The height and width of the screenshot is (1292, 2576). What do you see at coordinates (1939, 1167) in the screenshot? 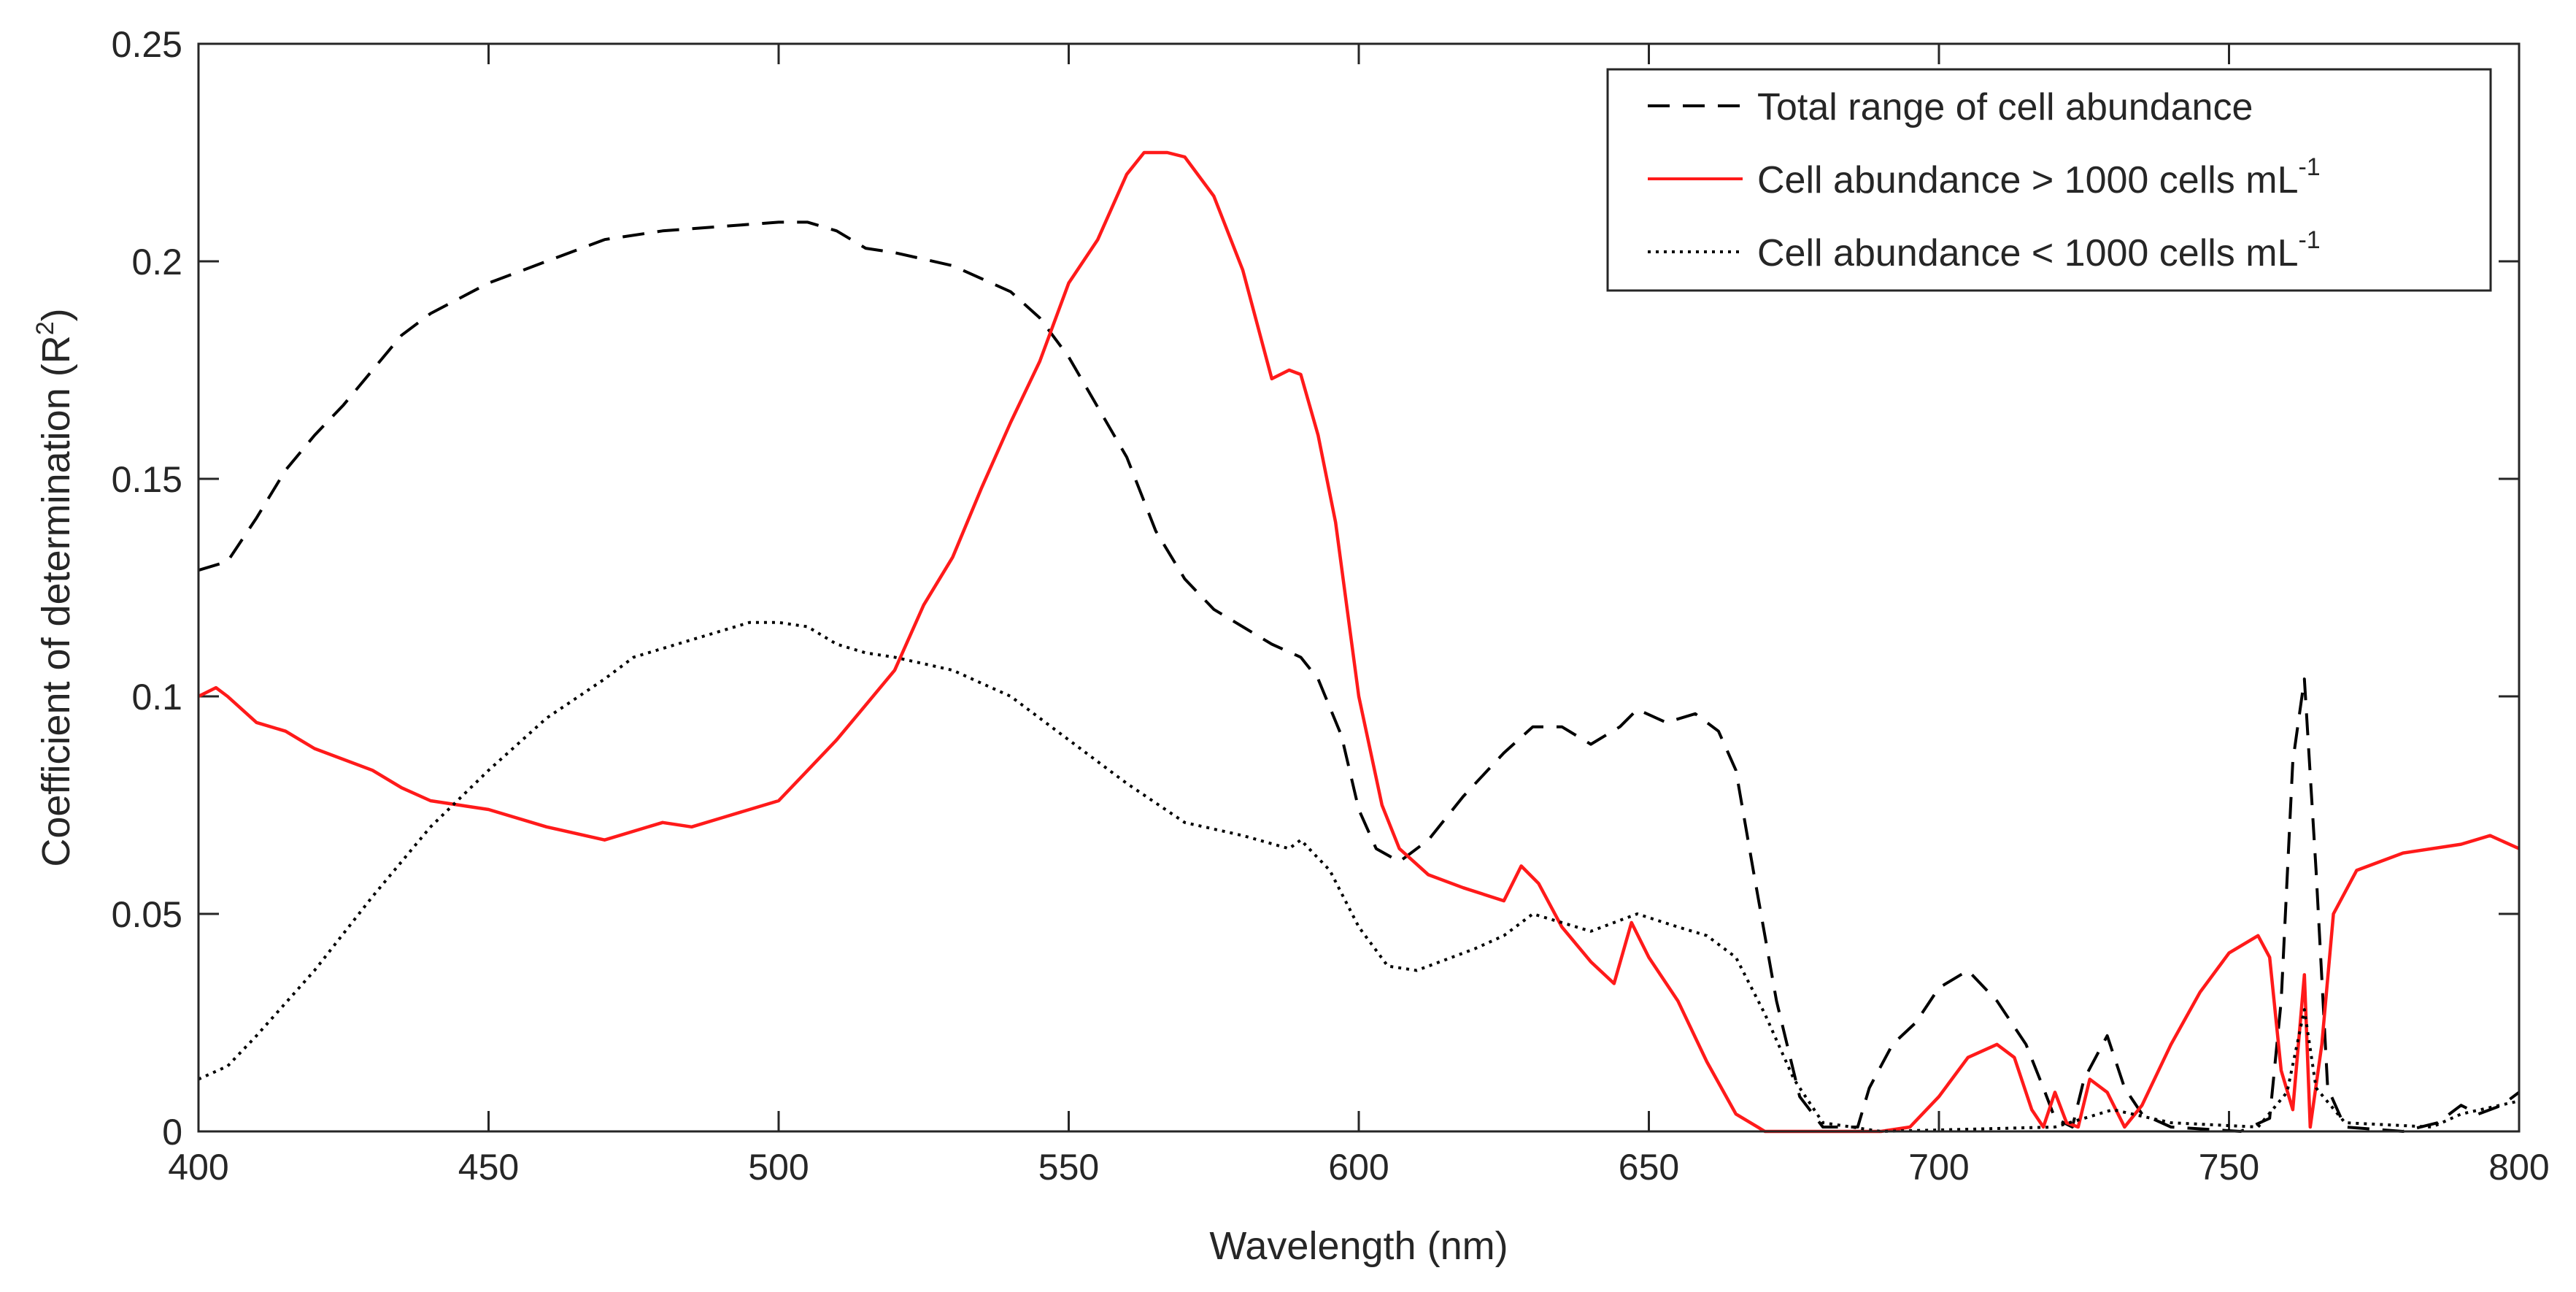
I see `x-tick-label: 700` at bounding box center [1939, 1167].